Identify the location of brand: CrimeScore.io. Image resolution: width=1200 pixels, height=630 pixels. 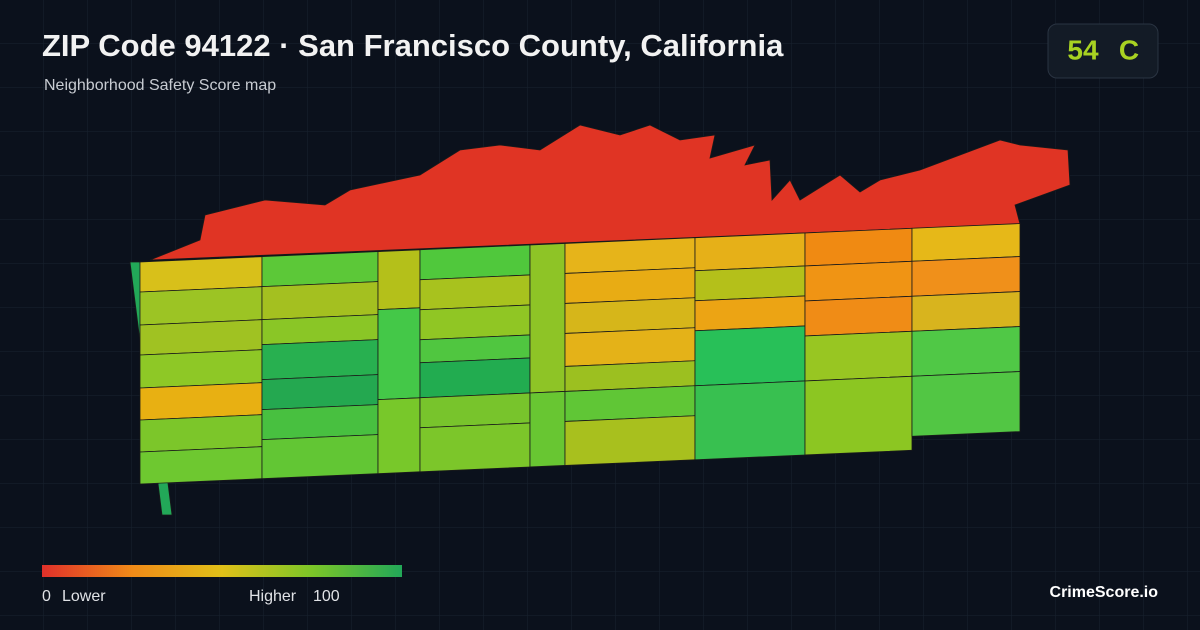
(1104, 592).